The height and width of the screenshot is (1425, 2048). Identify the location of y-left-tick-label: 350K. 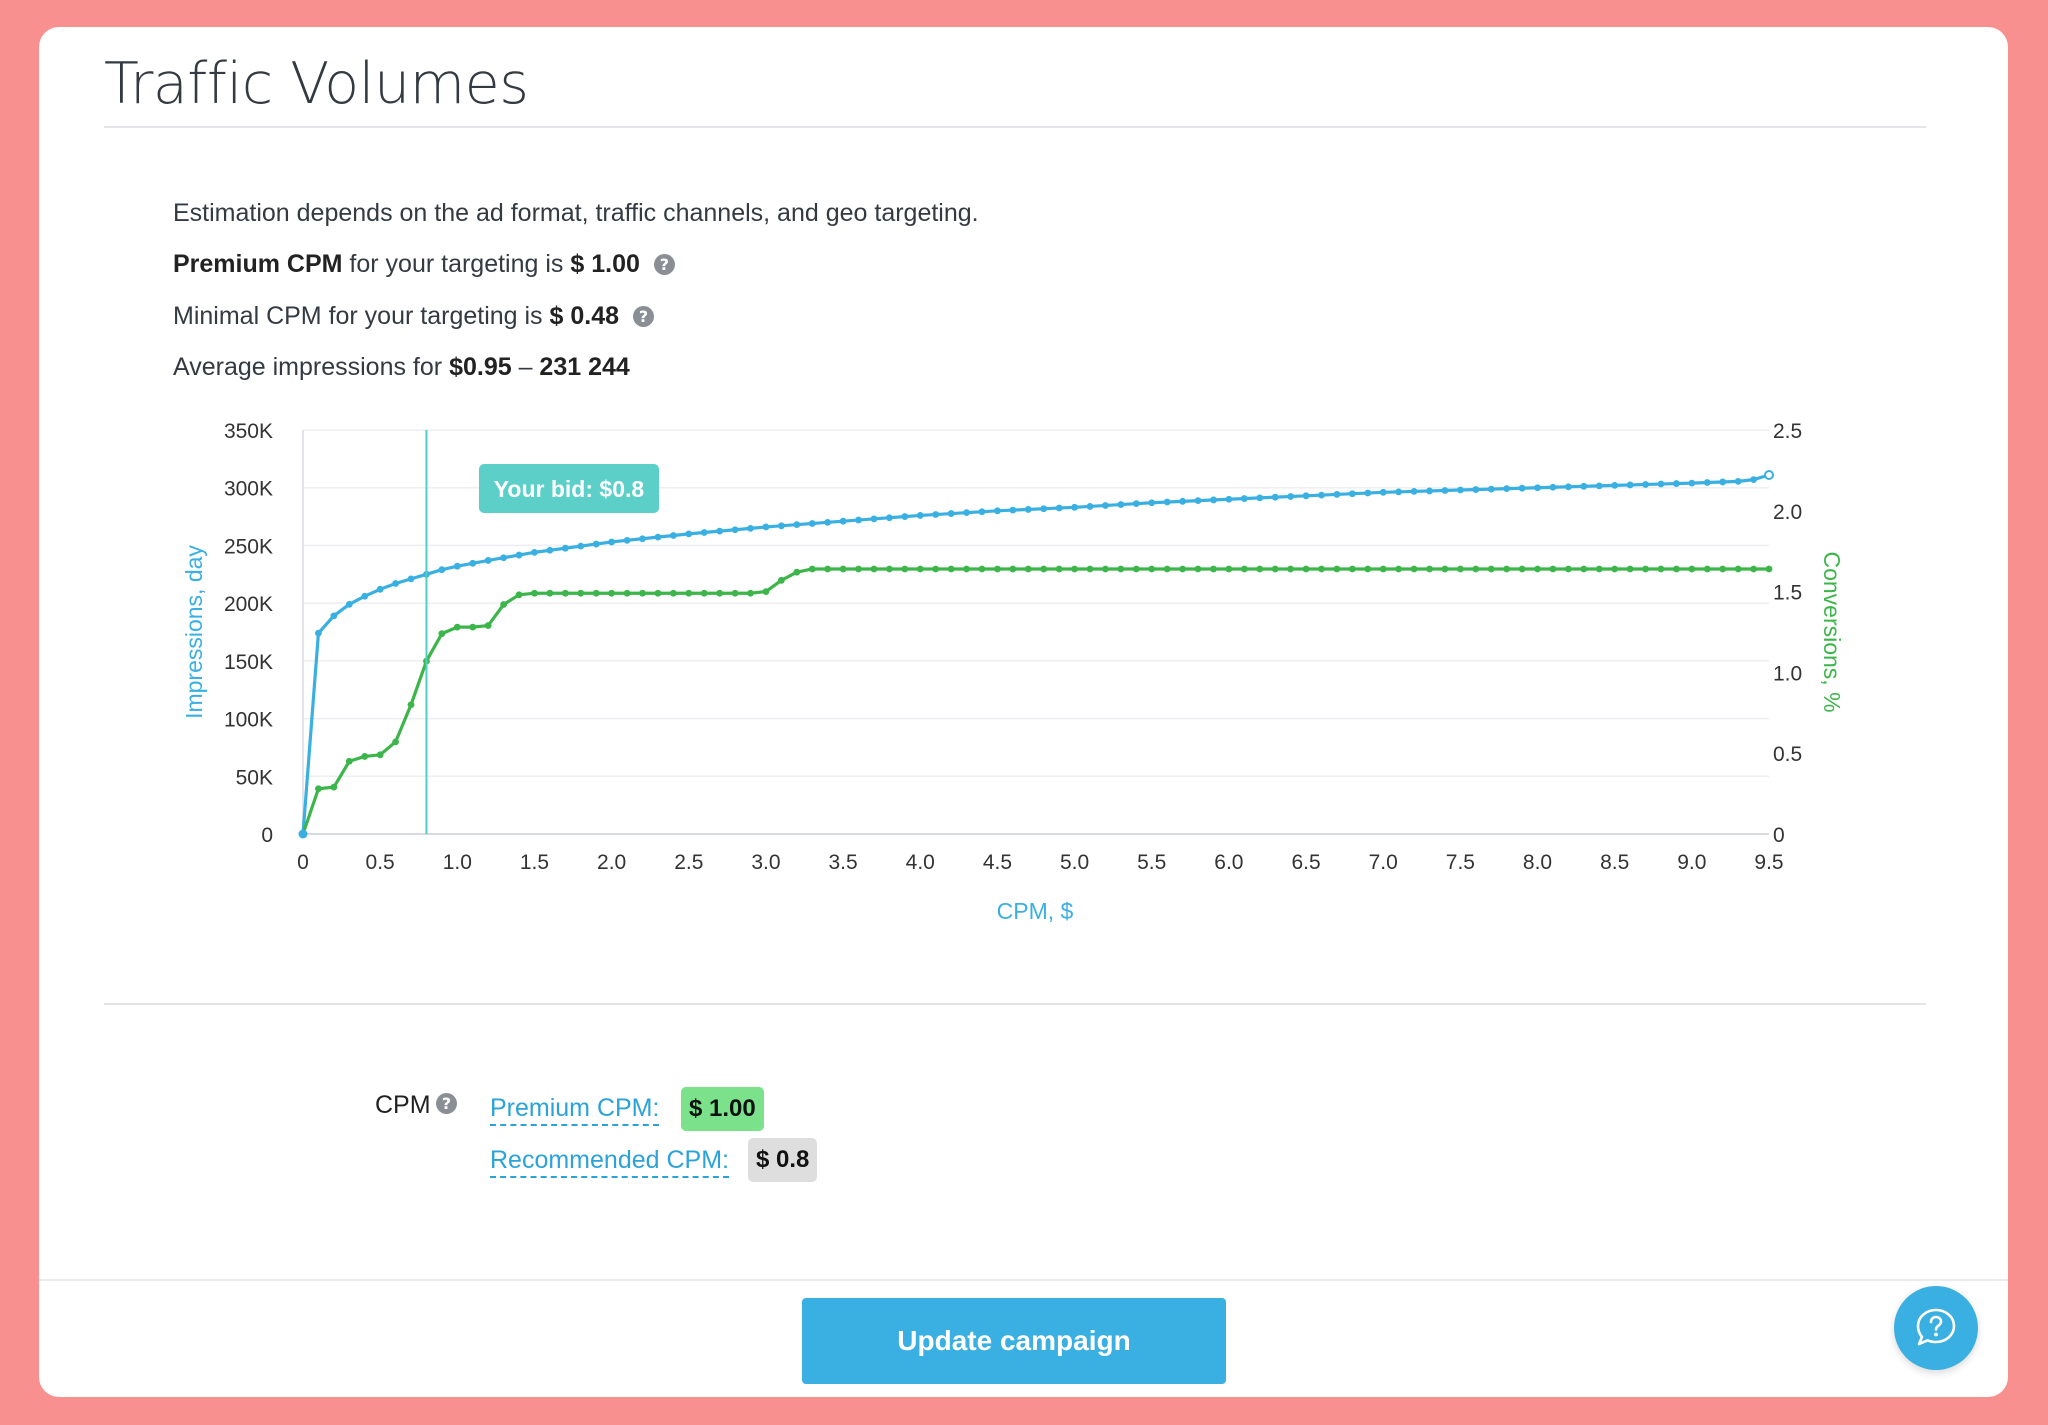
(248, 431).